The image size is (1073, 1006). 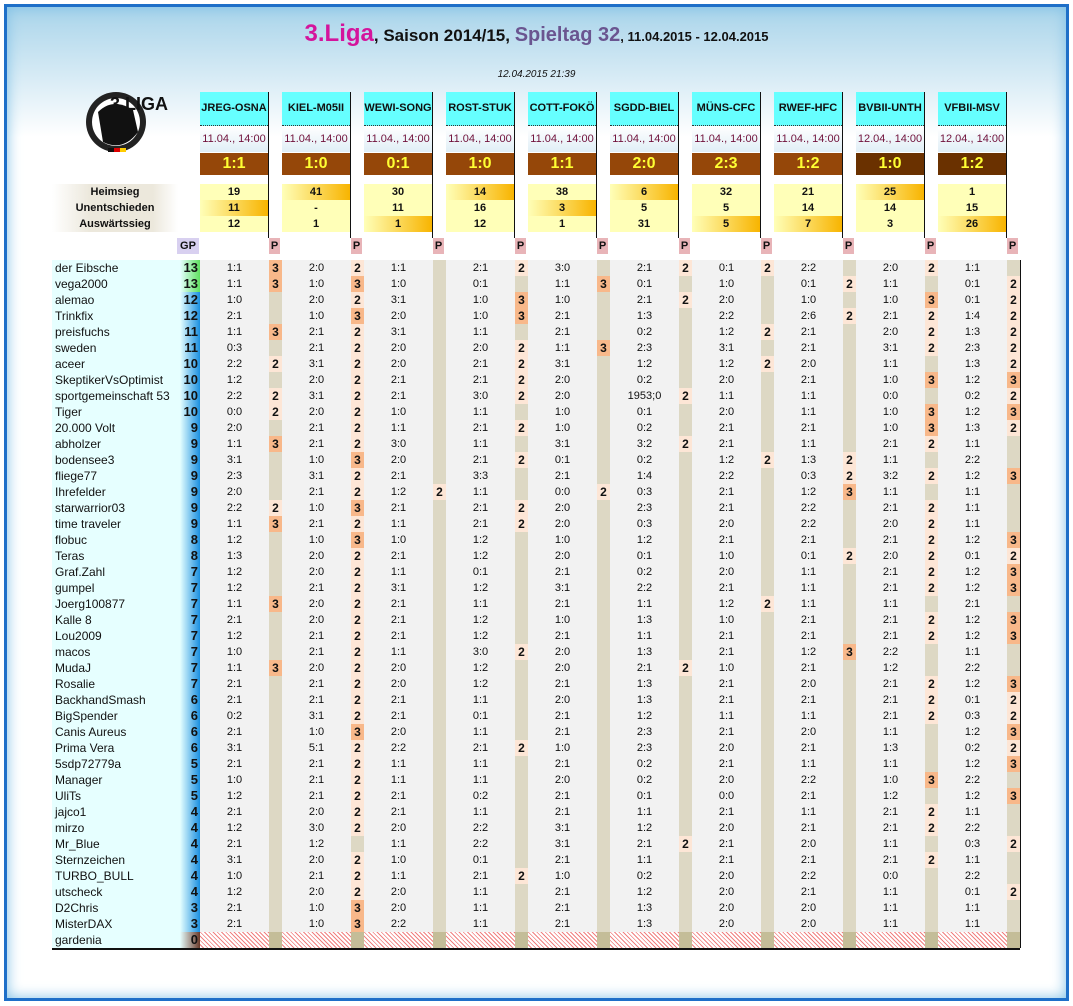 What do you see at coordinates (116, 924) in the screenshot?
I see `player-name: MisterDAX` at bounding box center [116, 924].